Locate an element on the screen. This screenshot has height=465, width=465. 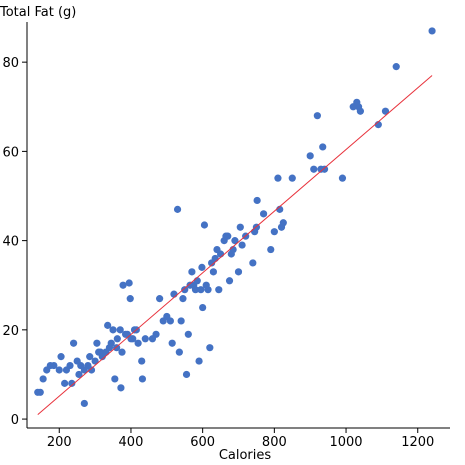
x-tick-label: 800 is located at coordinates (274, 442).